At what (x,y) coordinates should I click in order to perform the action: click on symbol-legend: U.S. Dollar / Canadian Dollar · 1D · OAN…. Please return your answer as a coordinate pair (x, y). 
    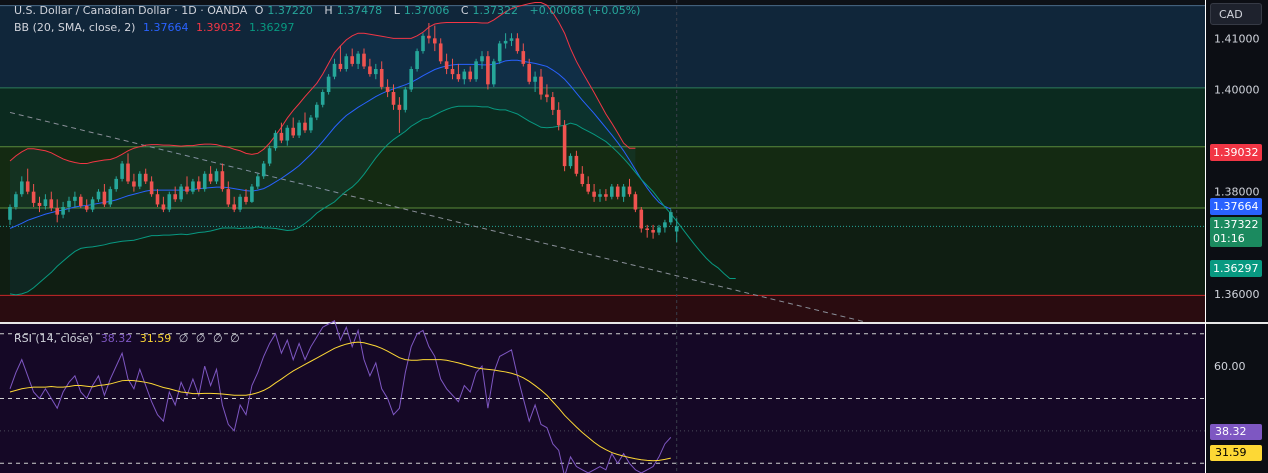
    Looking at the image, I should click on (329, 11).